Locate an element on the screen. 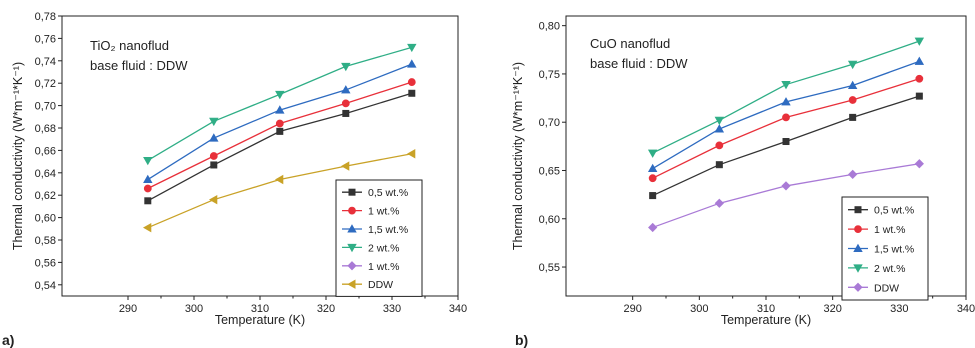 The height and width of the screenshot is (348, 975). legend-item: 1,5 wt.% is located at coordinates (881, 250).